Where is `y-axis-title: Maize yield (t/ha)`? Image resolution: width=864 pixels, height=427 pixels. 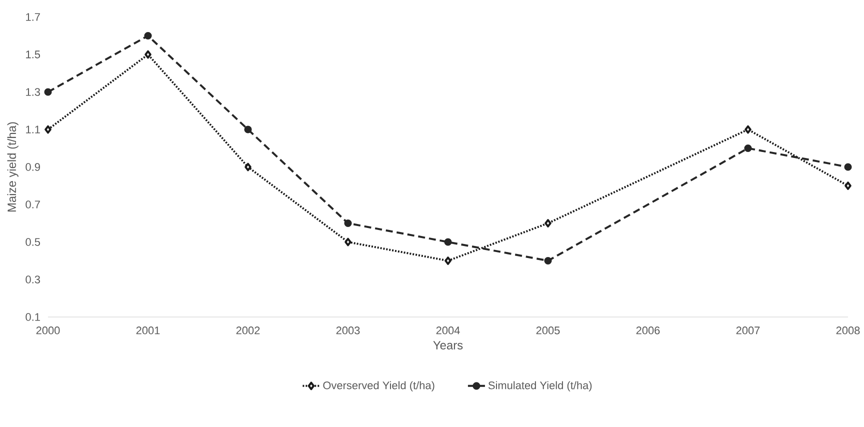 y-axis-title: Maize yield (t/ha) is located at coordinates (12, 167).